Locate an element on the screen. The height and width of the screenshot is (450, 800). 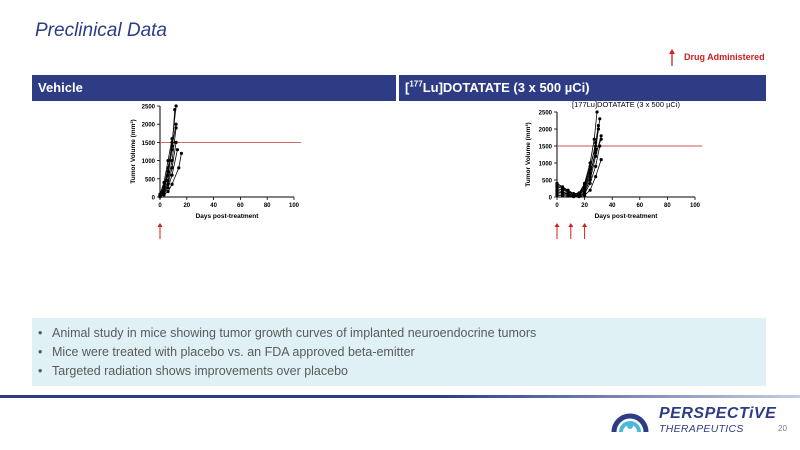
header-bracket: [ is located at coordinates (407, 87).